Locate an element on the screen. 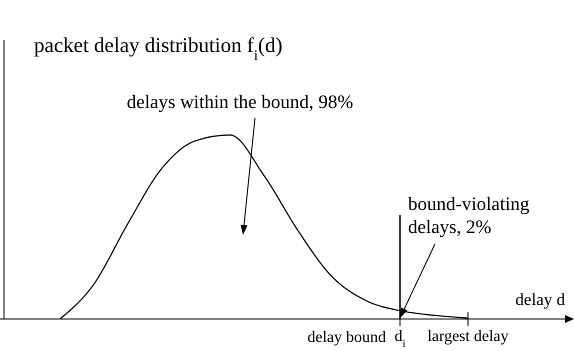 This screenshot has height=350, width=574. y-axis-title: packet delay distribution f$_{i}$(d) is located at coordinates (158, 48).